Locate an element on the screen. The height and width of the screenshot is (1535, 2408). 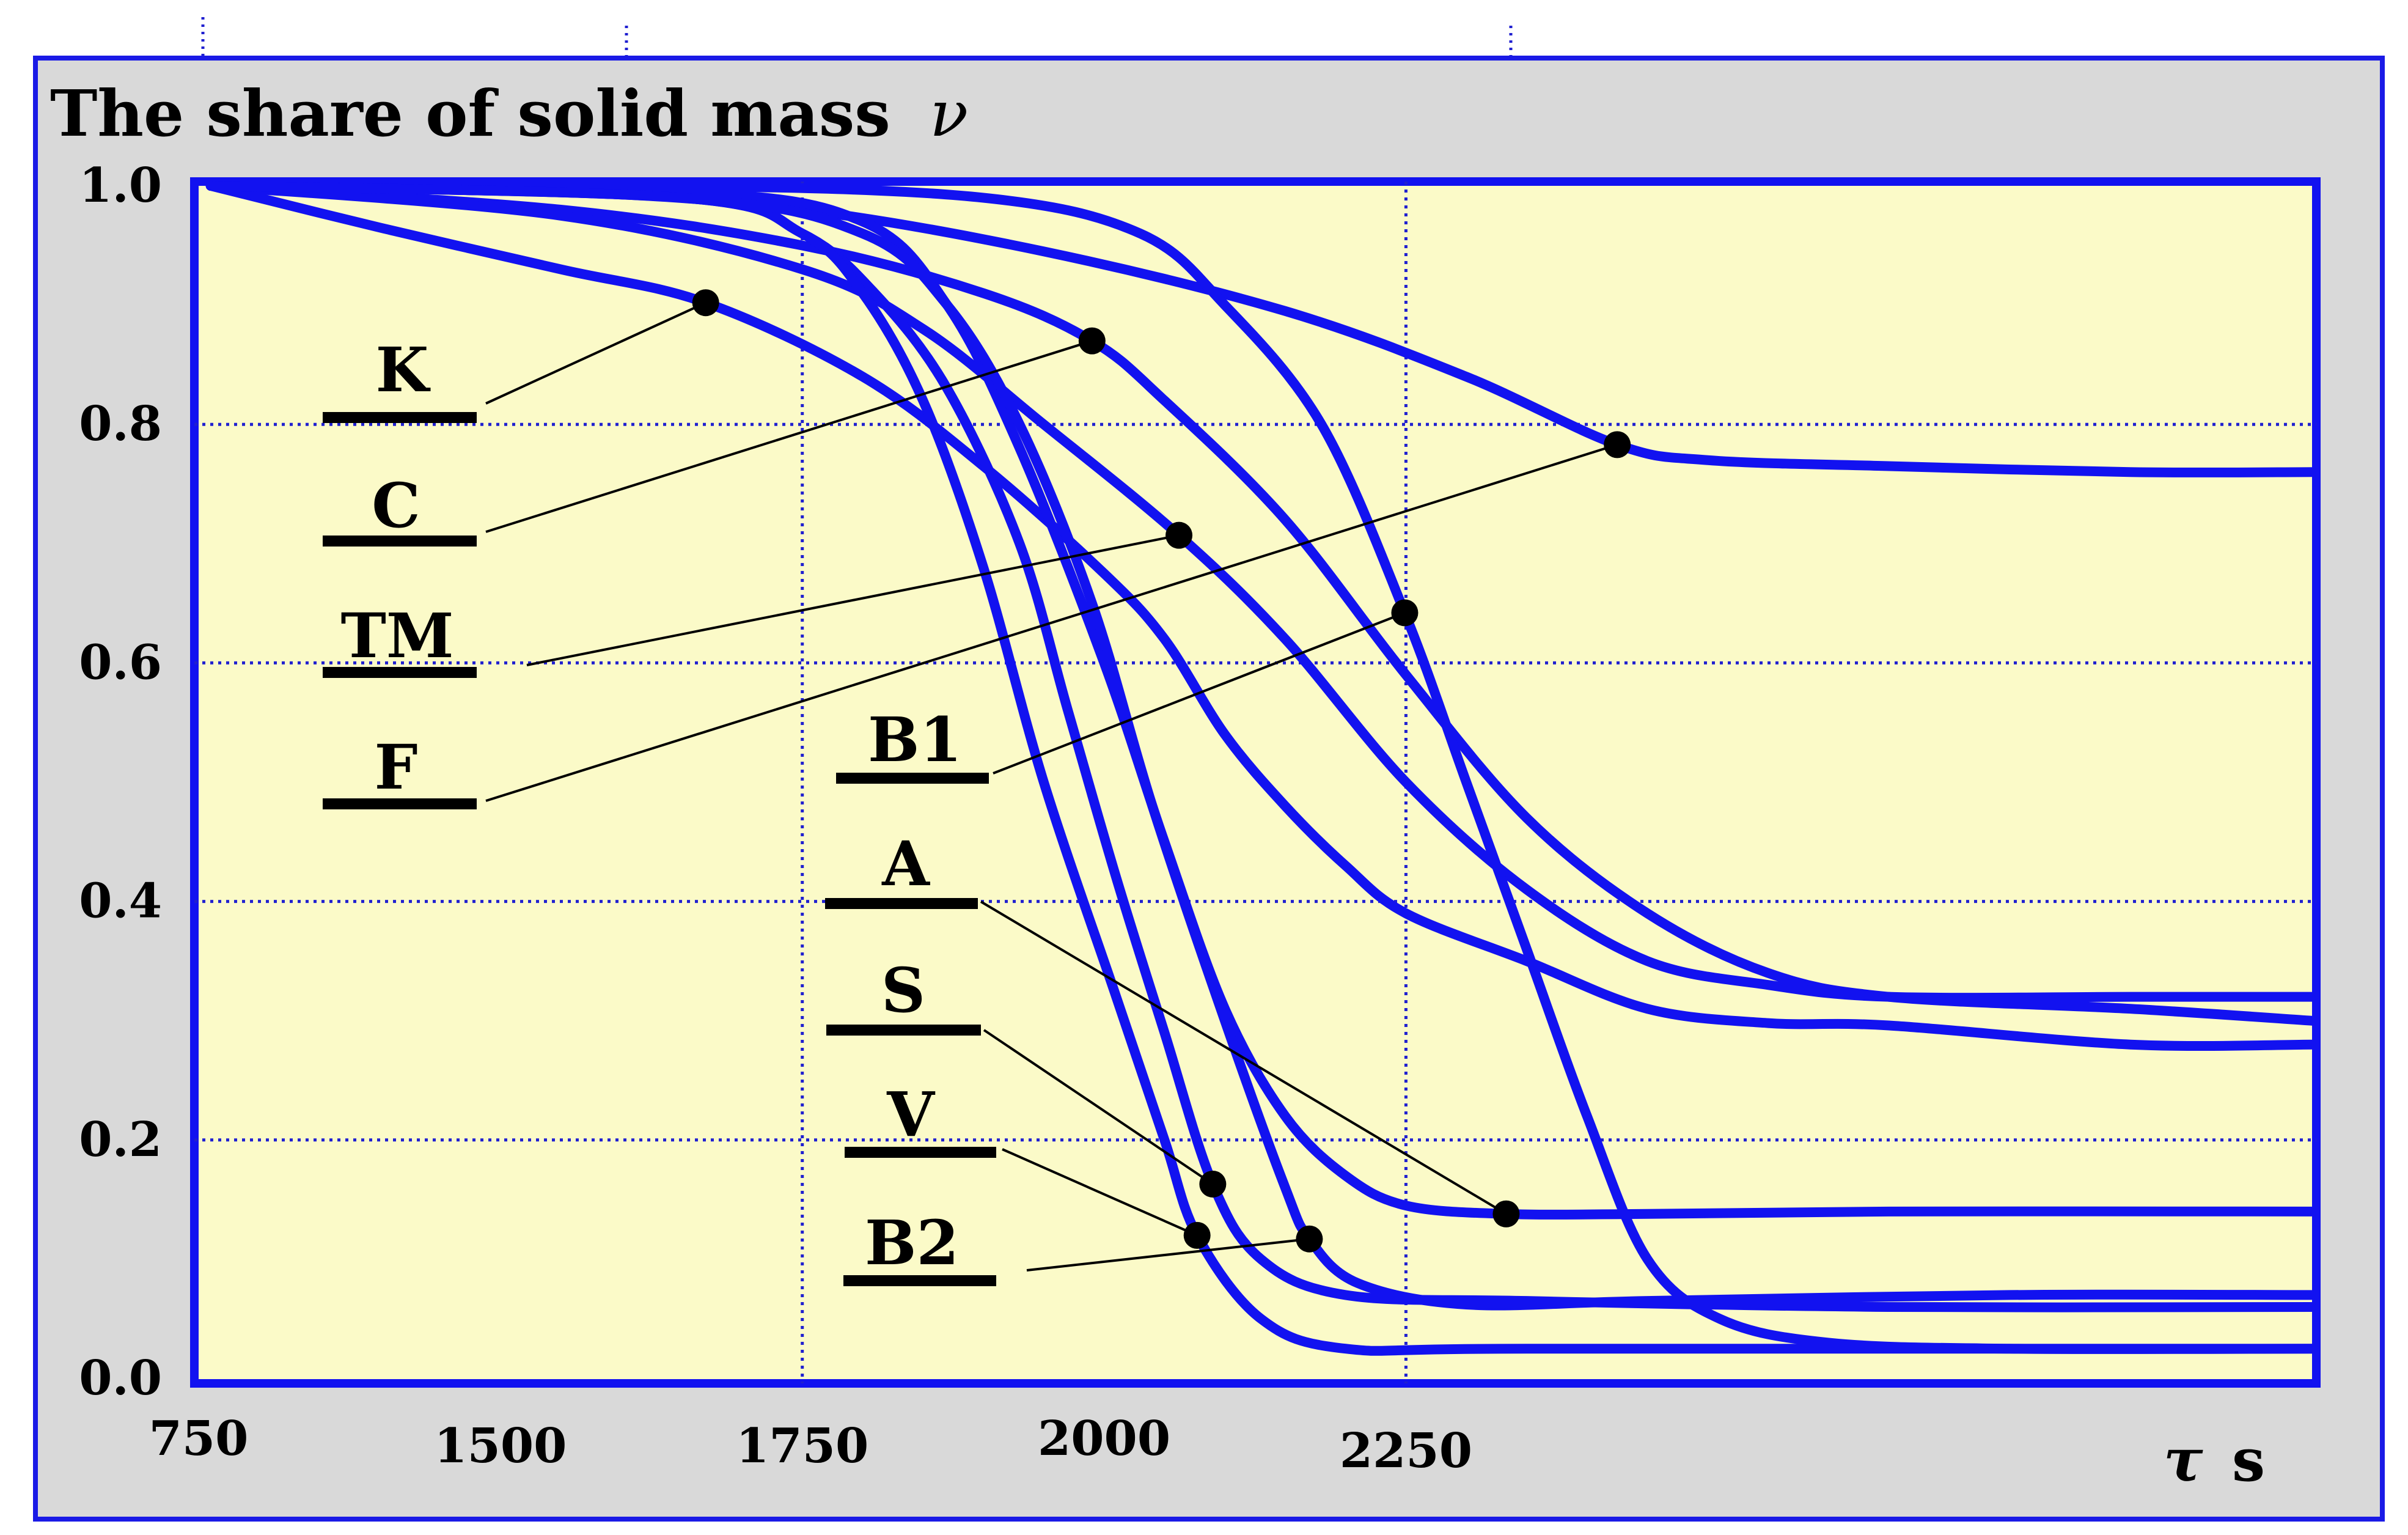
leader-line-TM is located at coordinates (853, 600).